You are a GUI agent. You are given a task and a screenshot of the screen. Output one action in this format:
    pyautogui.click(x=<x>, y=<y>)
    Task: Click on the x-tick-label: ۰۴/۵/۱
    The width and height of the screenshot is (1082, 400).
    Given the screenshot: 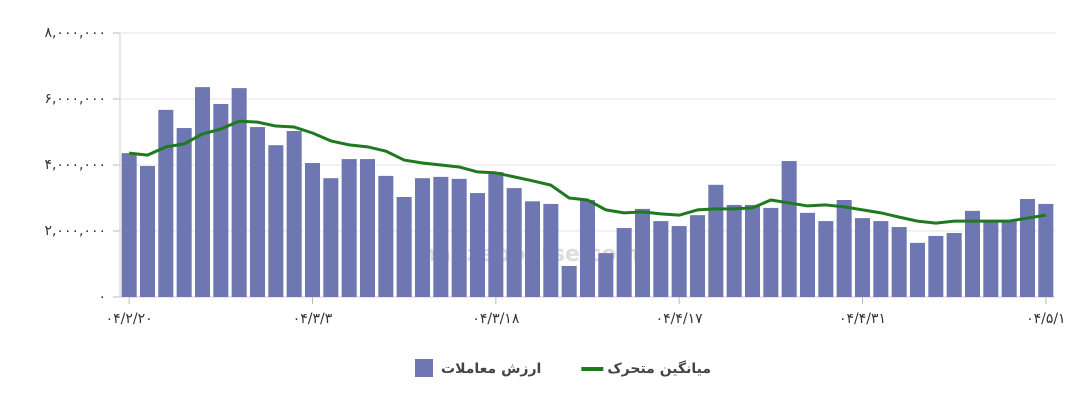 What is the action you would take?
    pyautogui.click(x=1046, y=319)
    